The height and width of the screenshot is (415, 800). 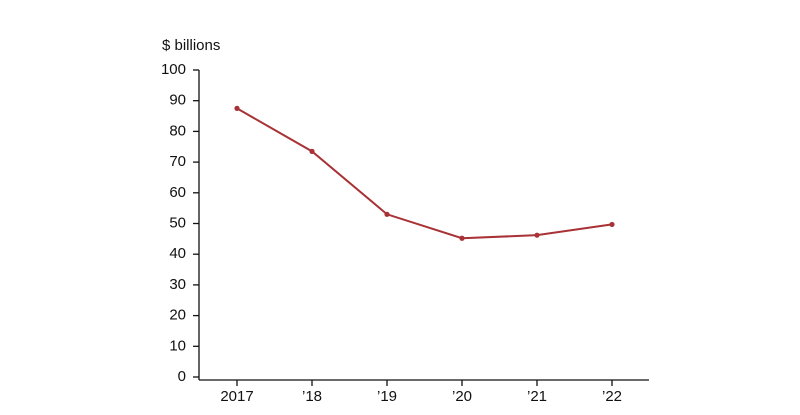 What do you see at coordinates (612, 396) in the screenshot?
I see `x-tick-label: ’22` at bounding box center [612, 396].